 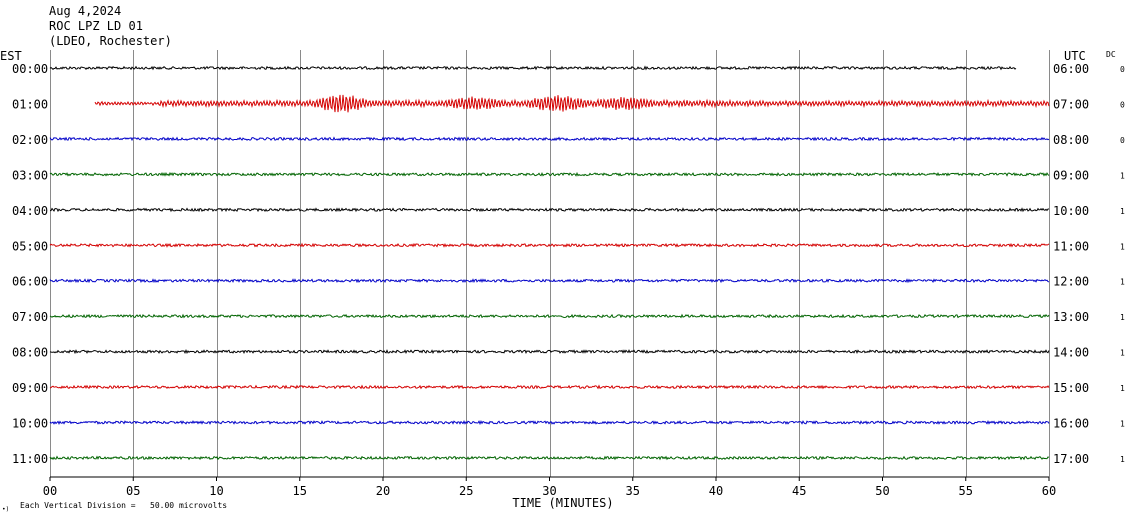 I want to click on x-ticks-group: 00 05 10 15 20 25 30 35 40 45 50 55 60, so click(x=549, y=487).